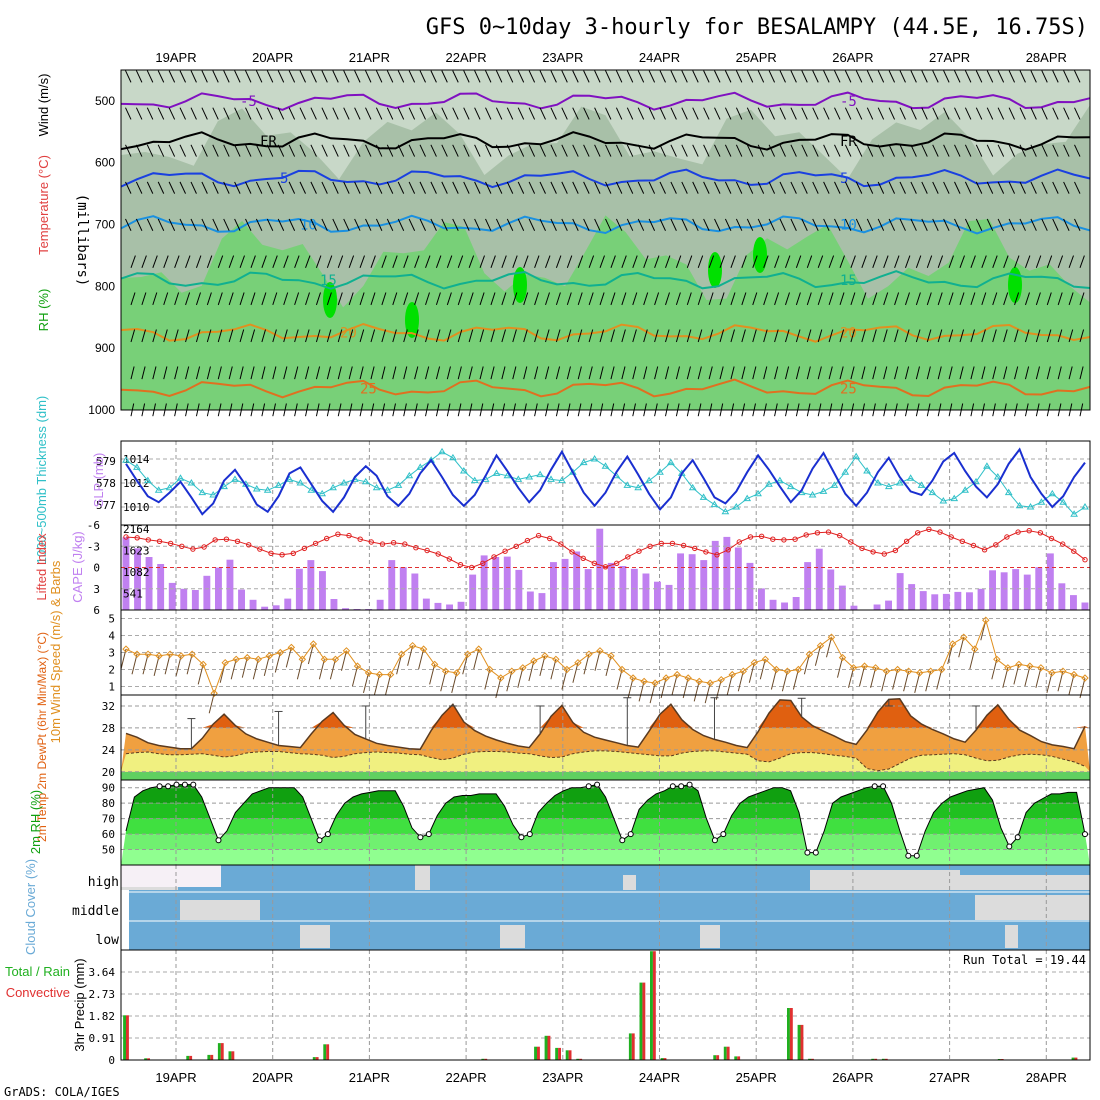 This screenshot has width=1100, height=1100. I want to click on precip-axis-label: 3hr Precip (mm), so click(79, 1004).